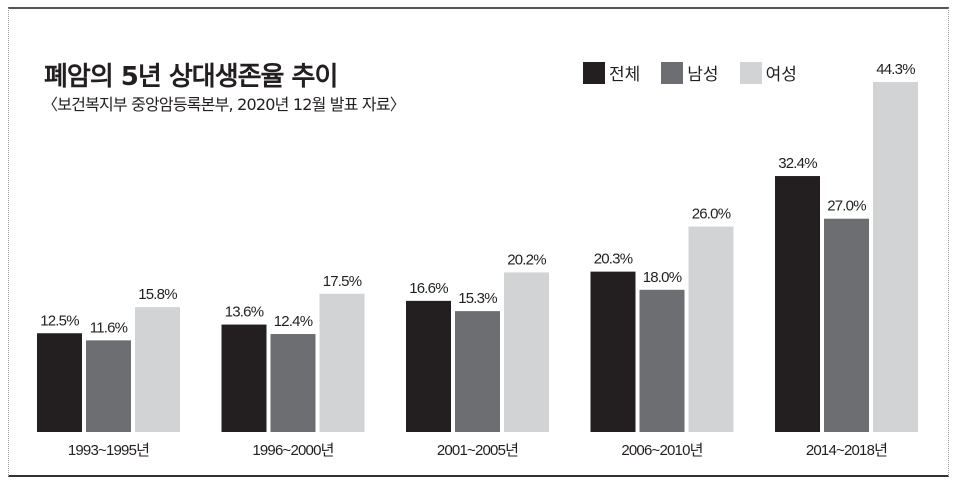 This screenshot has width=960, height=488. What do you see at coordinates (661, 450) in the screenshot?
I see `category-label: 2006~2010년` at bounding box center [661, 450].